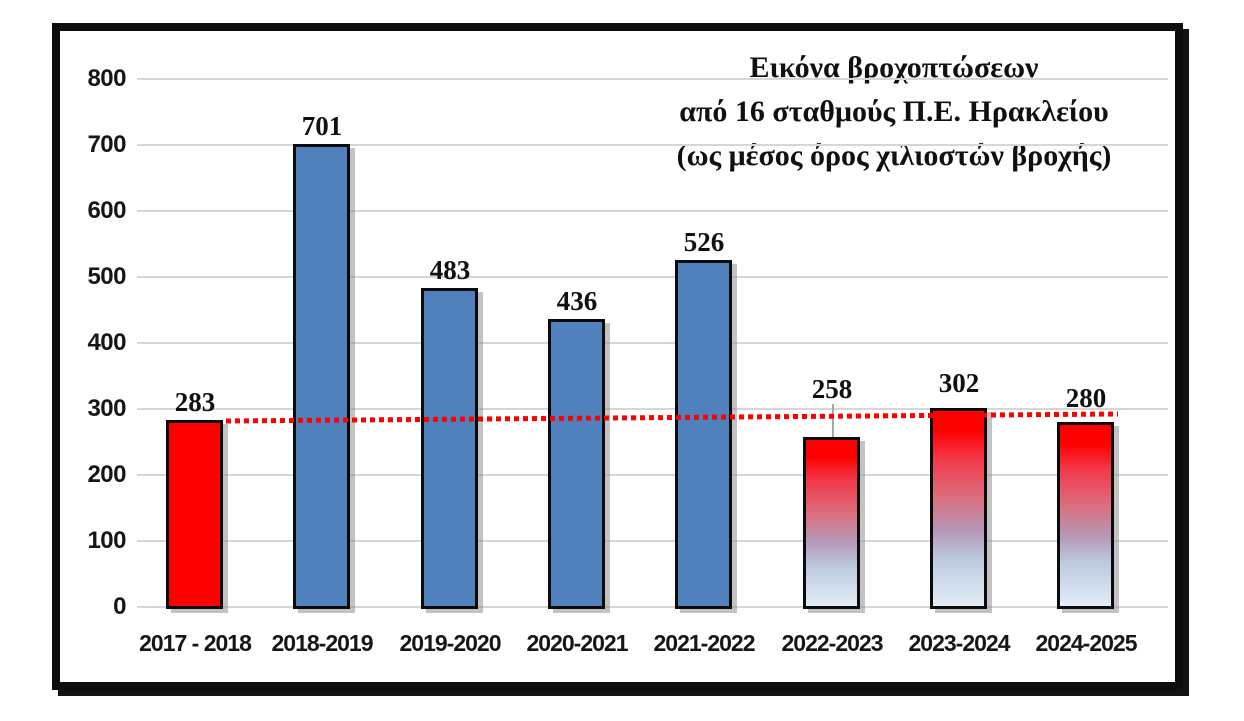  What do you see at coordinates (1086, 643) in the screenshot?
I see `x-axis-tick-label: 2024-2025` at bounding box center [1086, 643].